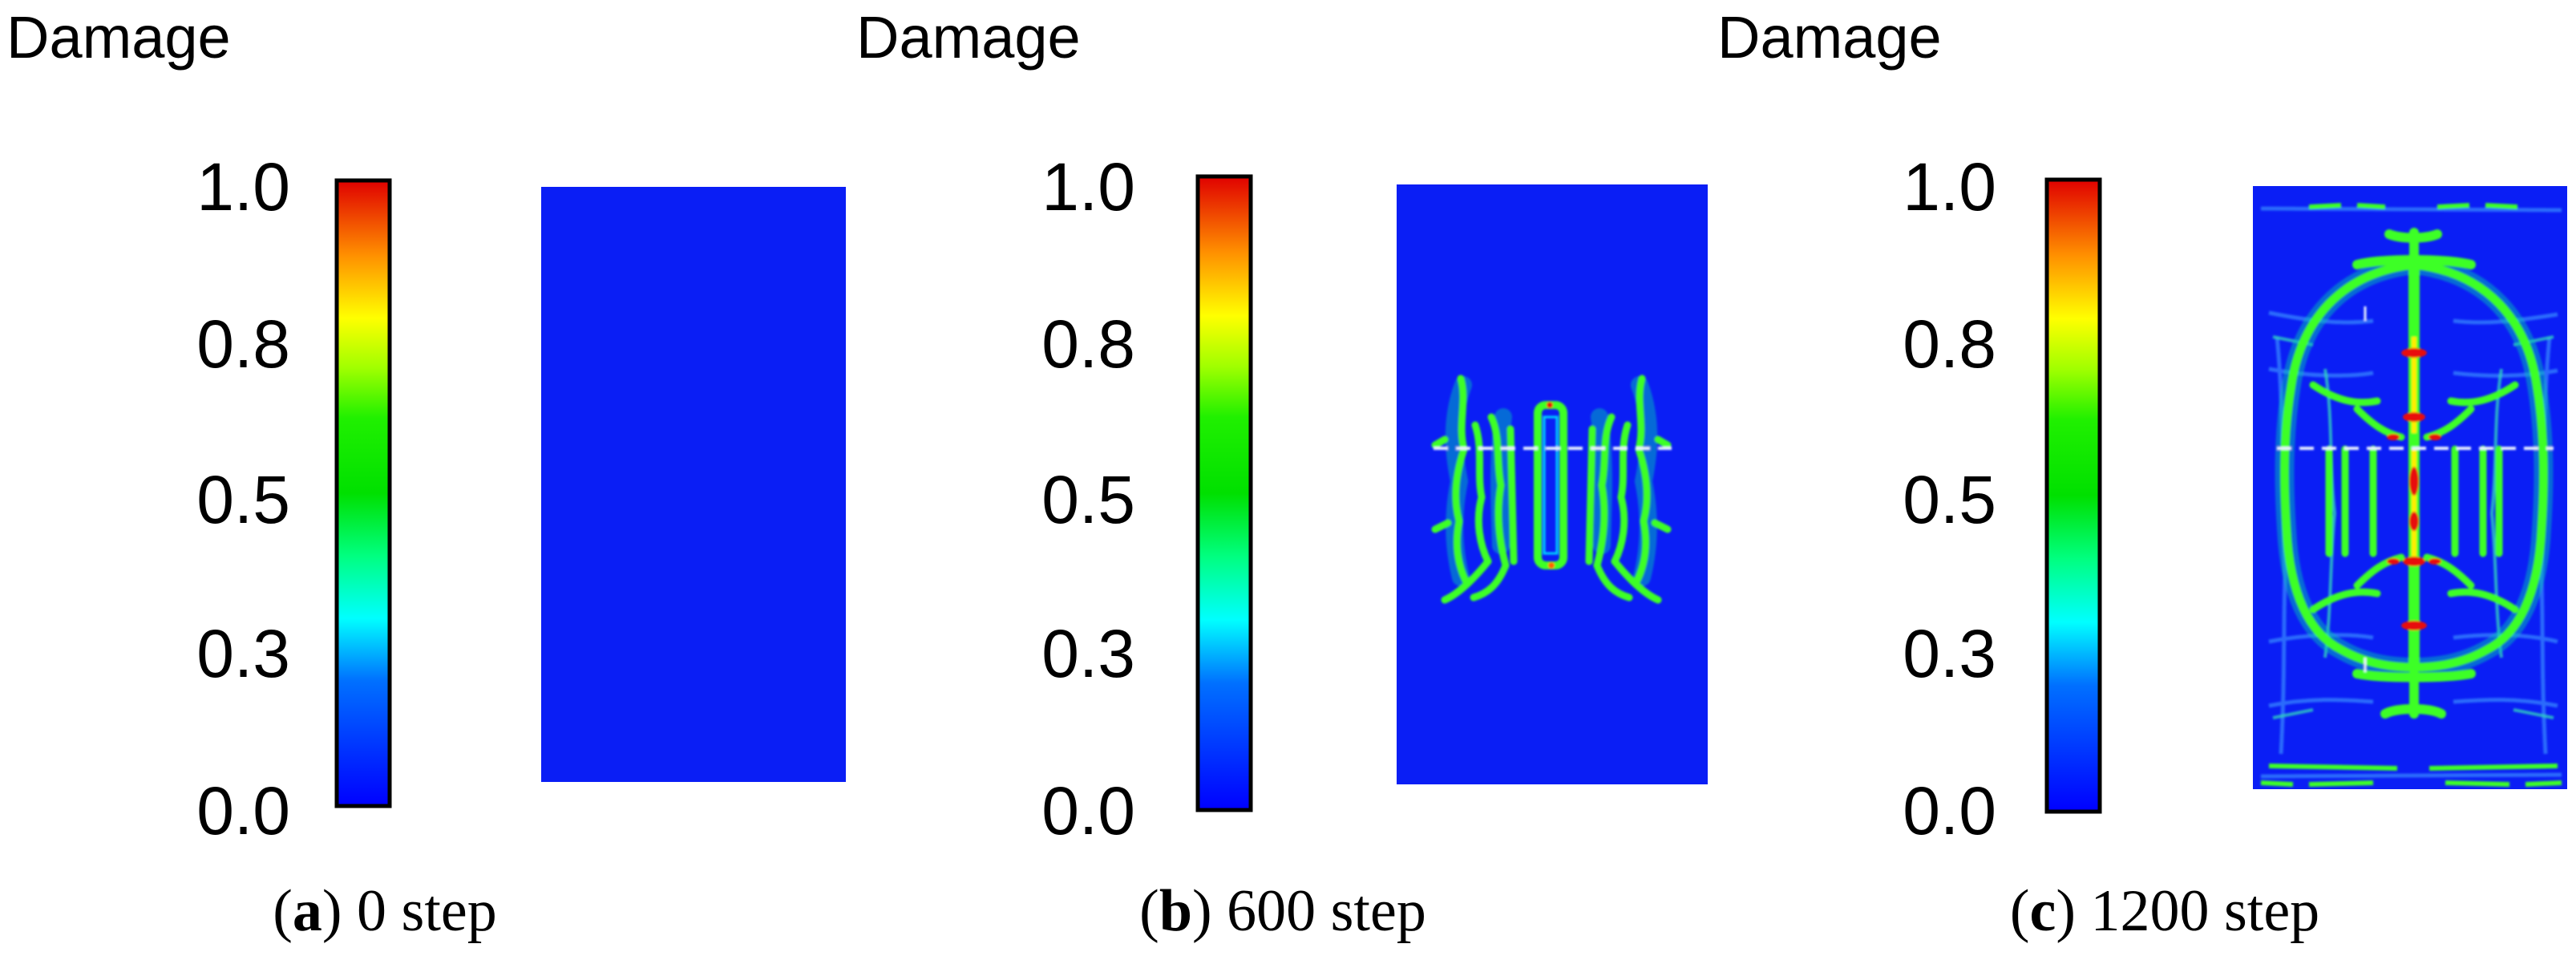 The height and width of the screenshot is (960, 2576). What do you see at coordinates (693, 484) in the screenshot?
I see `panel-a-specimen` at bounding box center [693, 484].